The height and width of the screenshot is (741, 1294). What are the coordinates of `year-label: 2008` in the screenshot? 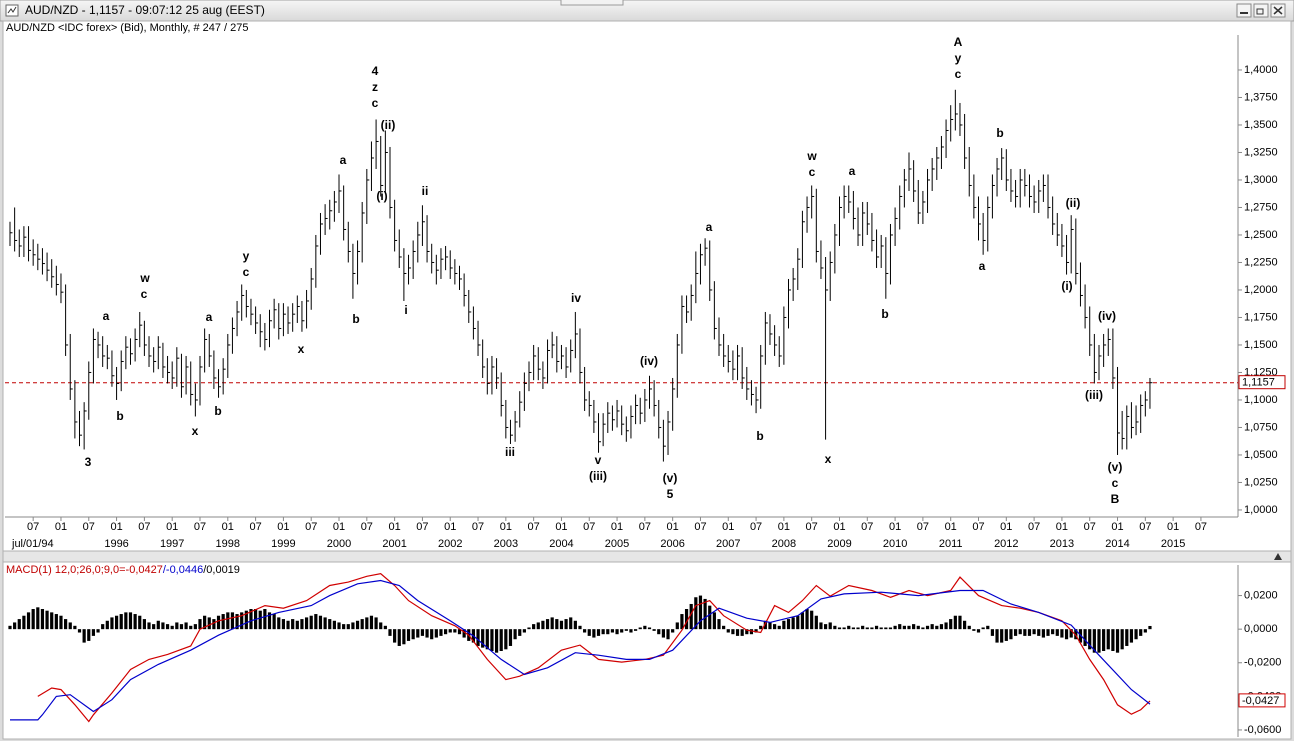 It's located at (784, 544).